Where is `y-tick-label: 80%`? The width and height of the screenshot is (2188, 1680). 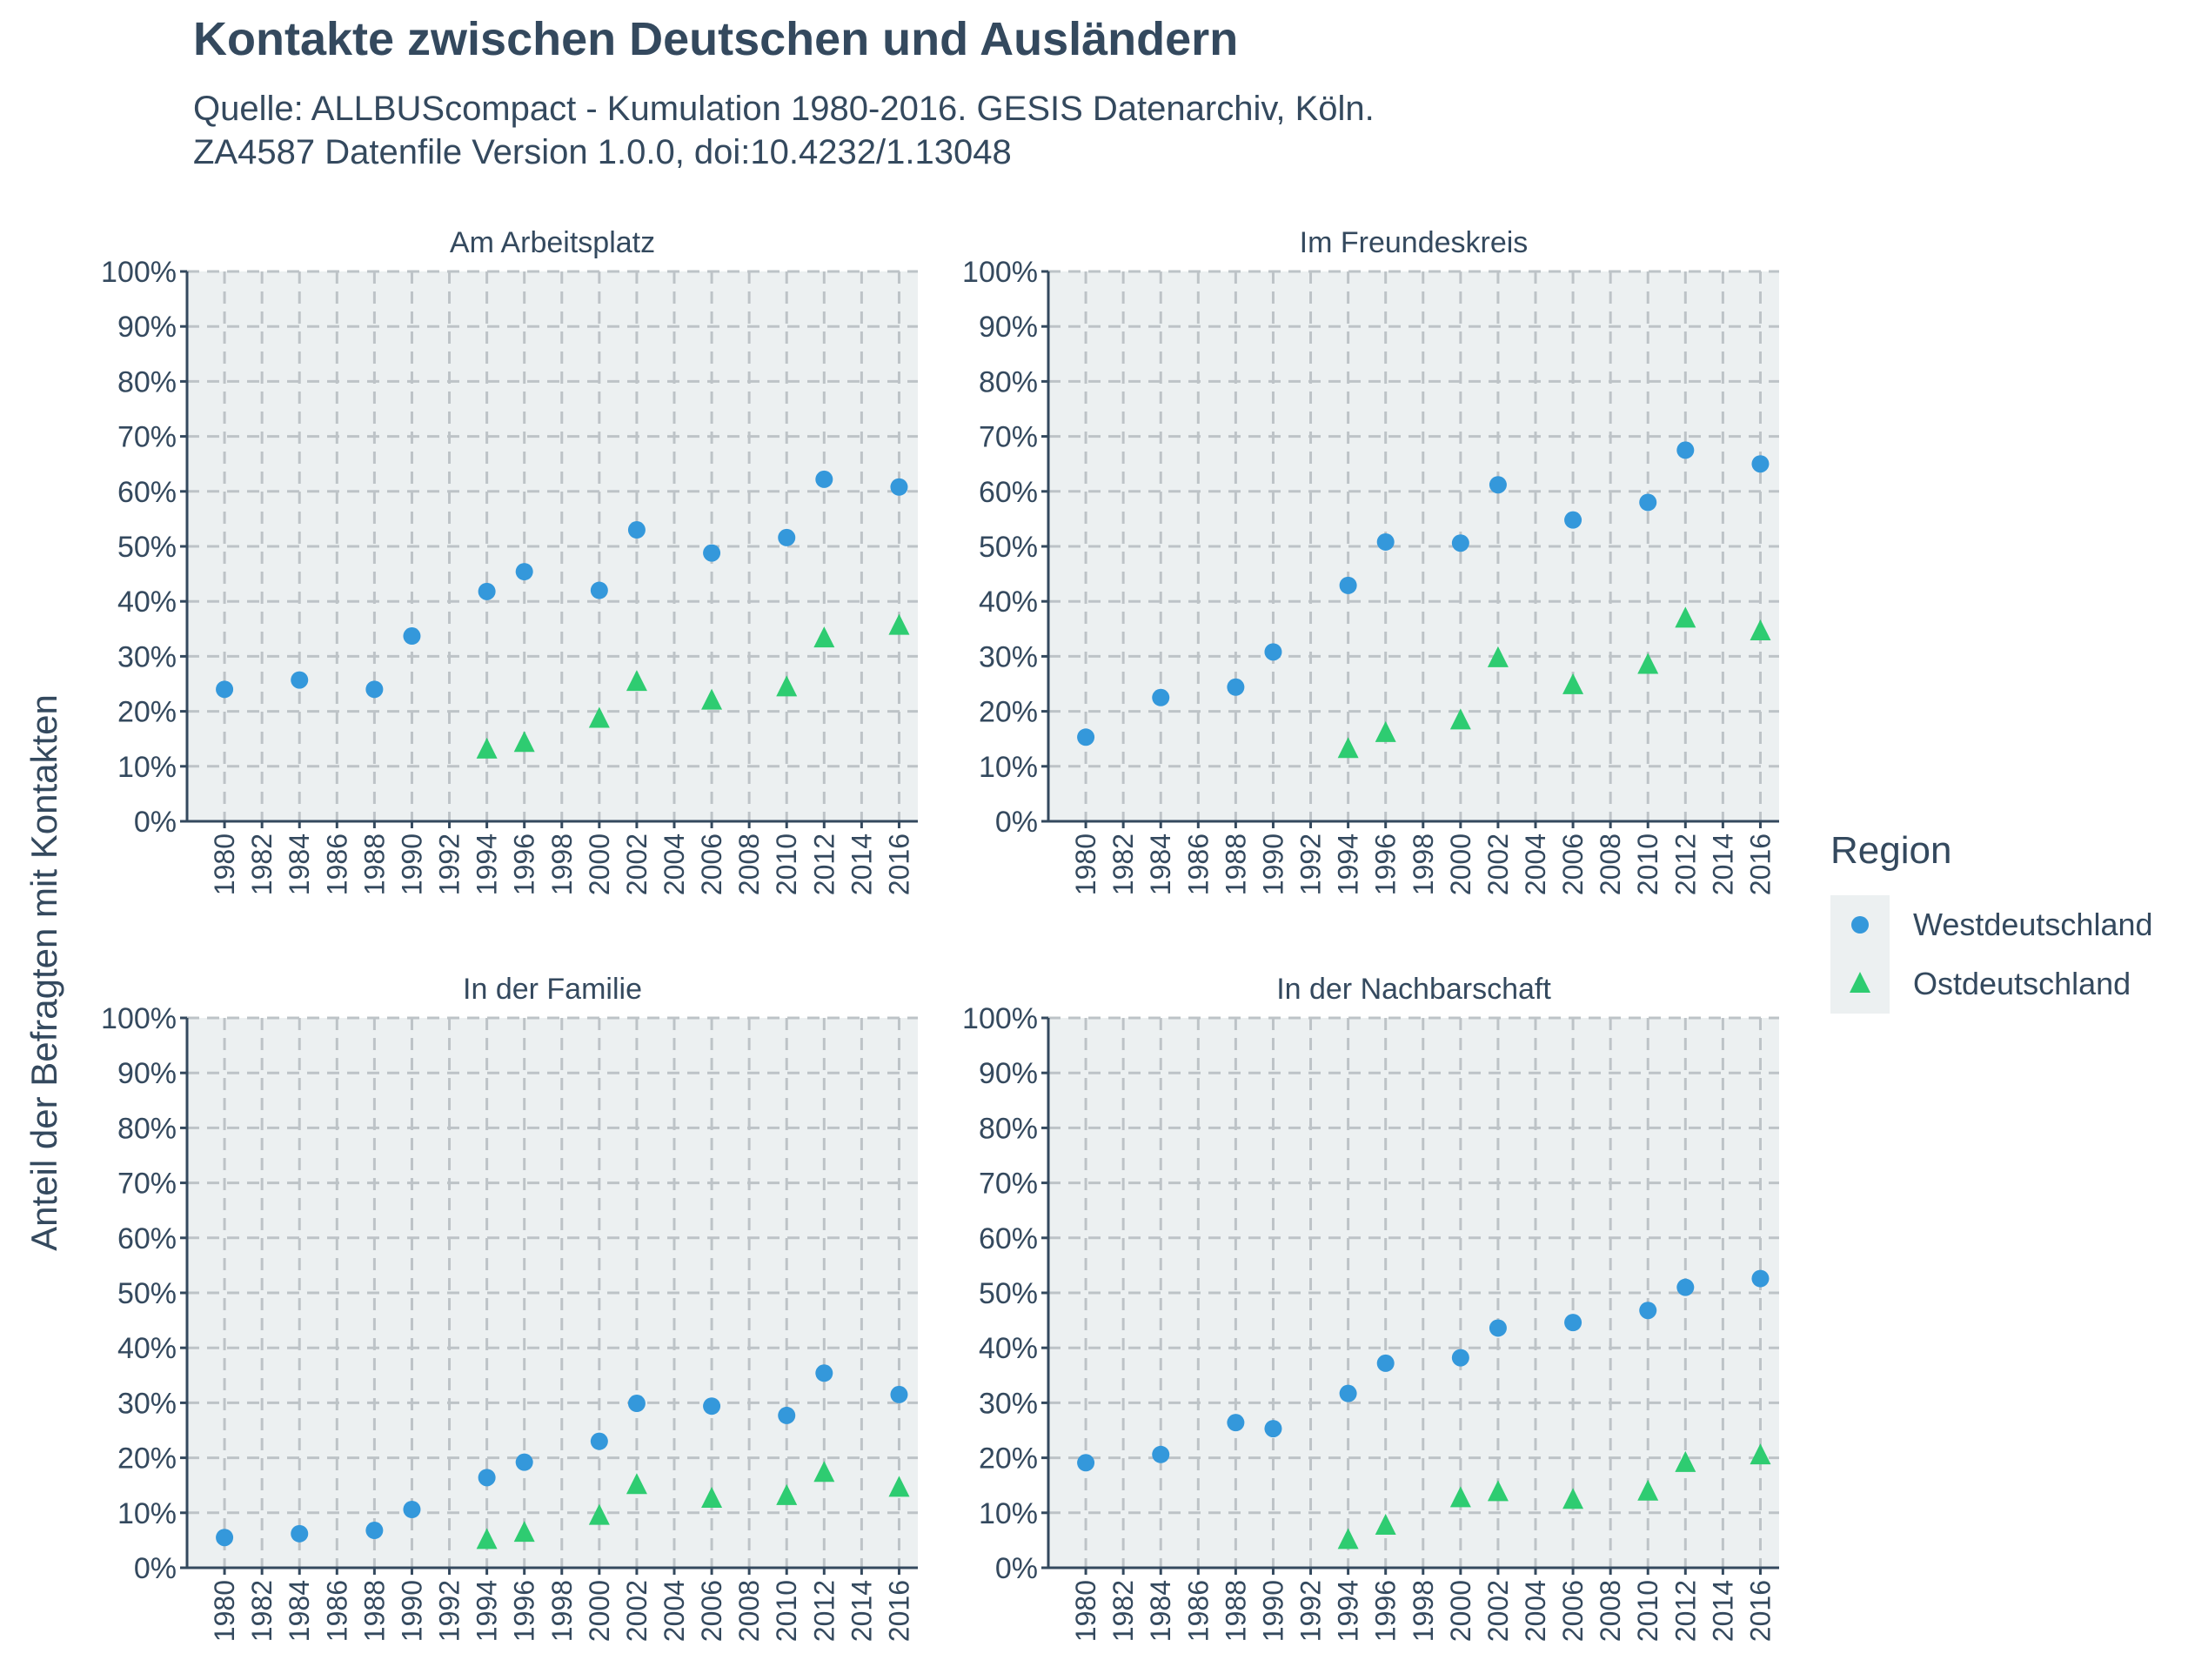 y-tick-label: 80% is located at coordinates (147, 1128).